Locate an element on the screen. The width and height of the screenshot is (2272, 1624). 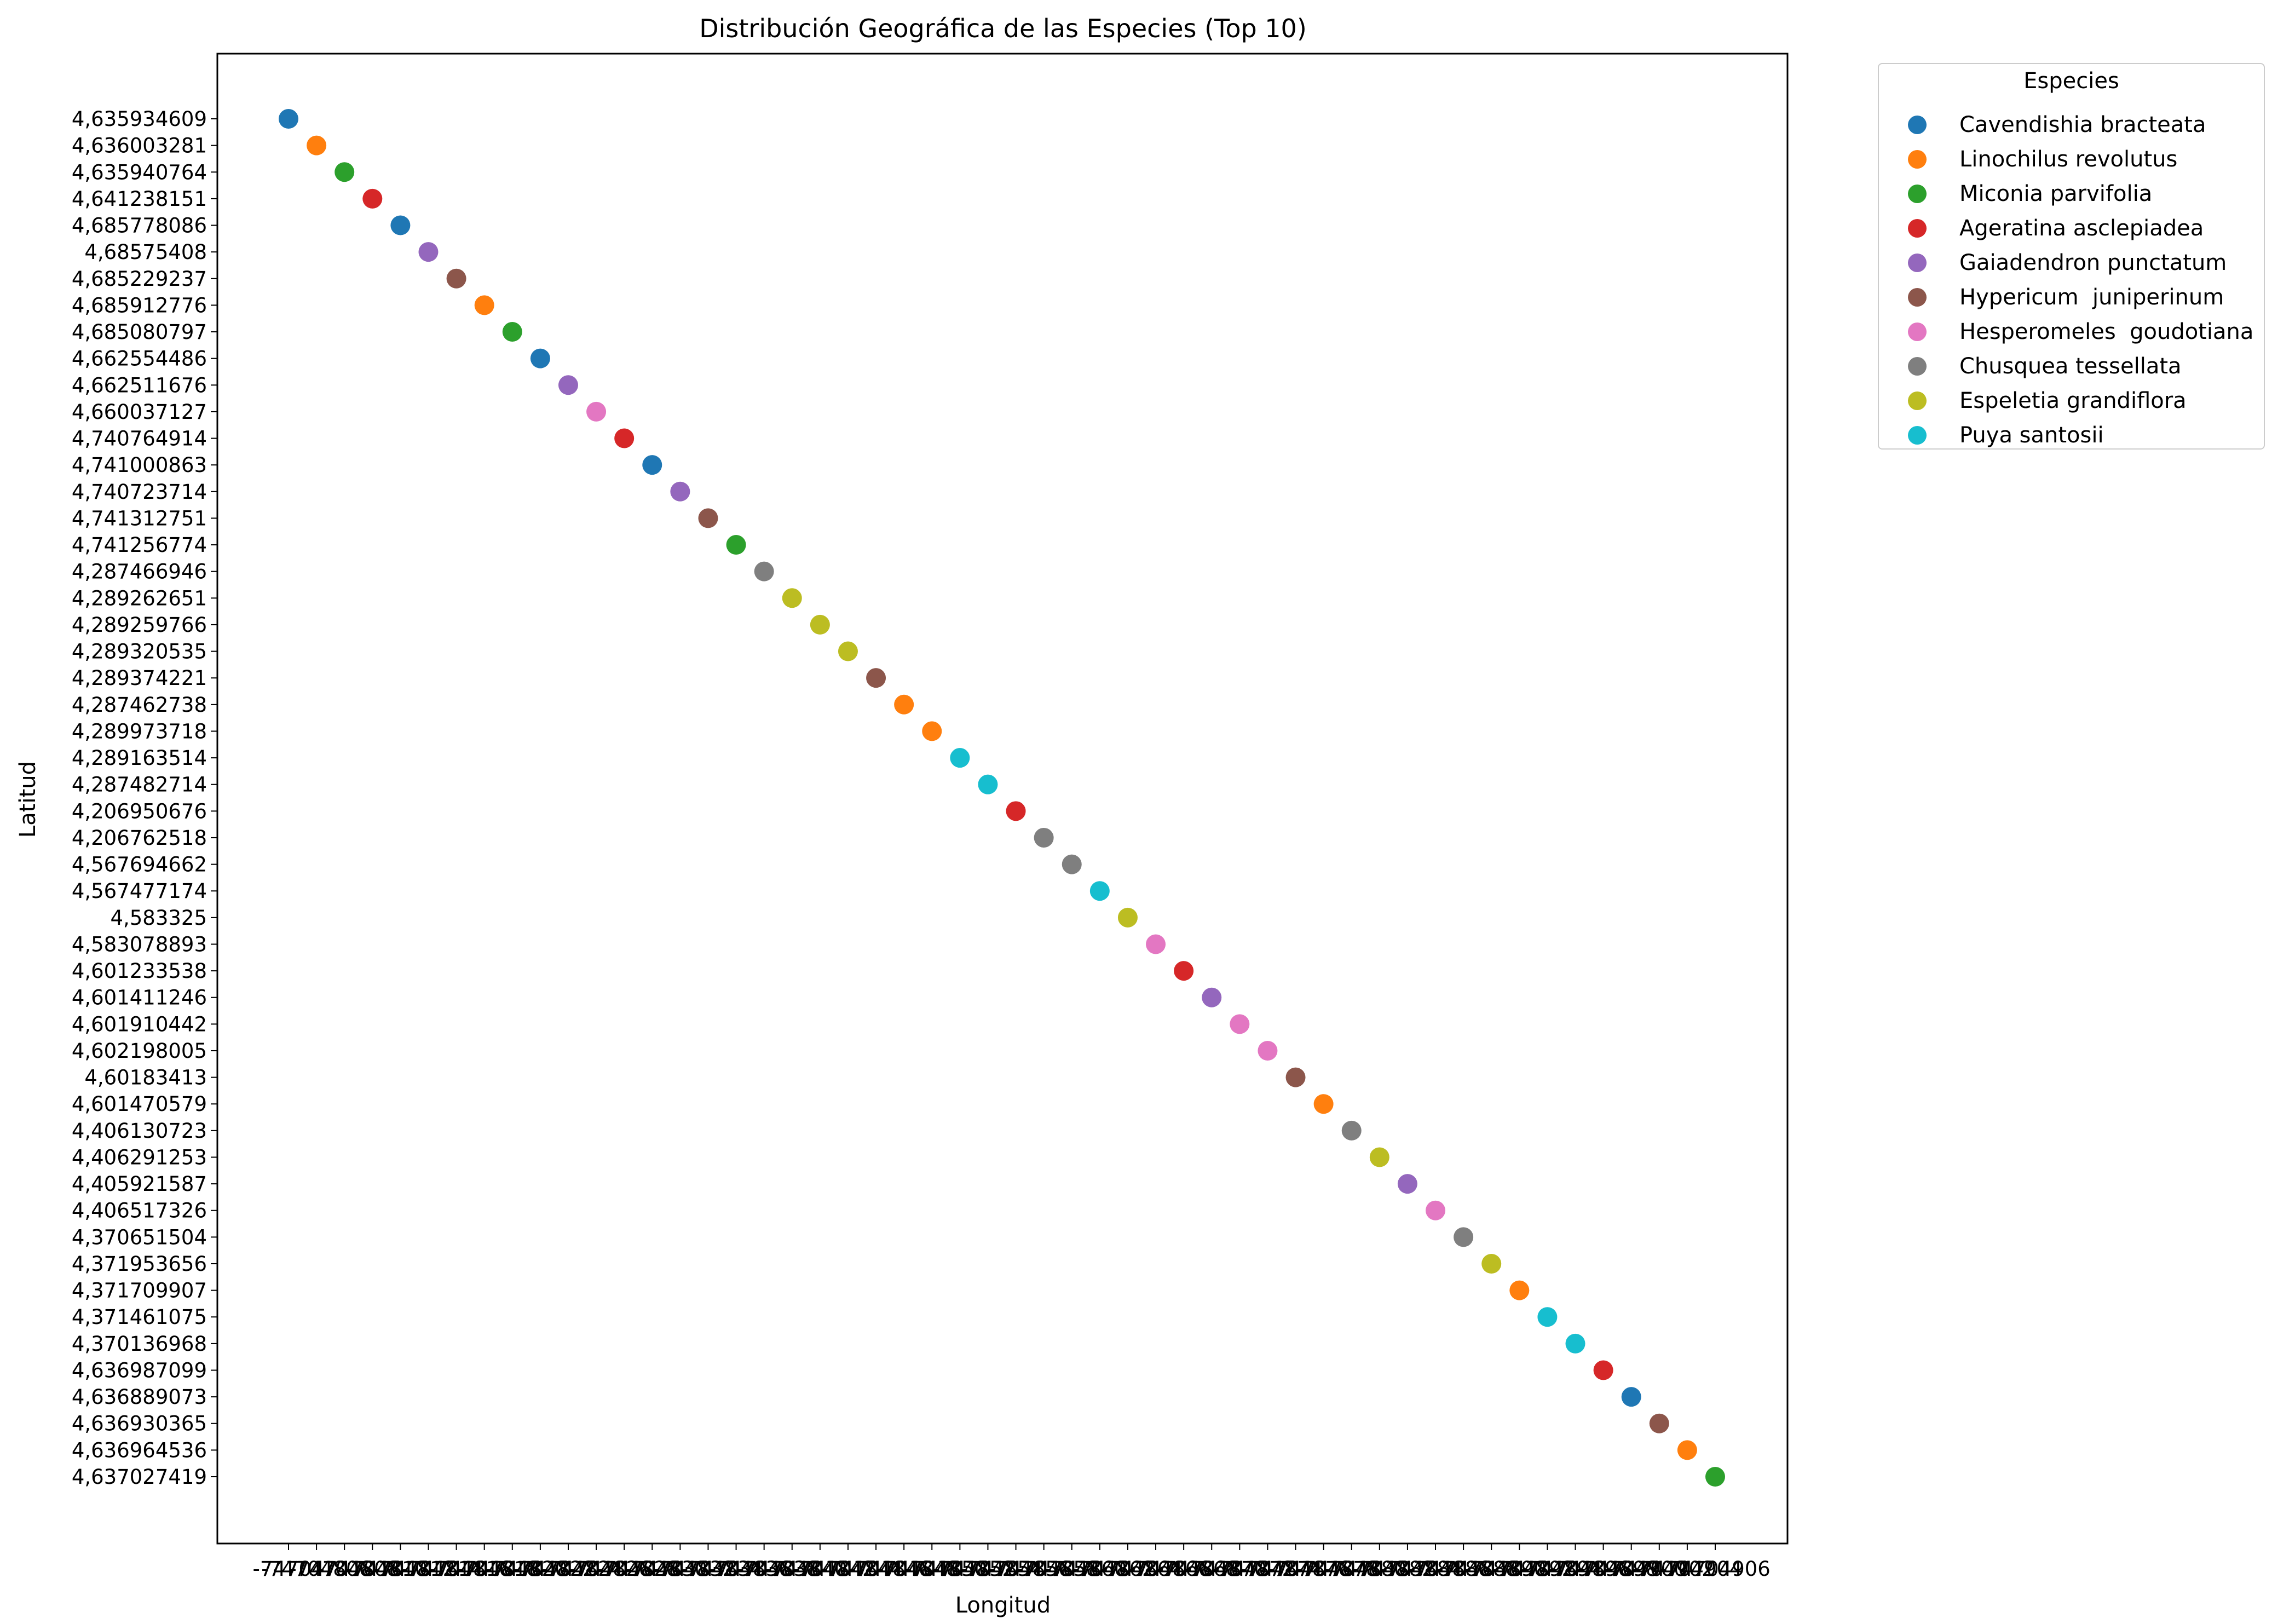
y-tick-label: 4,406291253 is located at coordinates (139, 1157).